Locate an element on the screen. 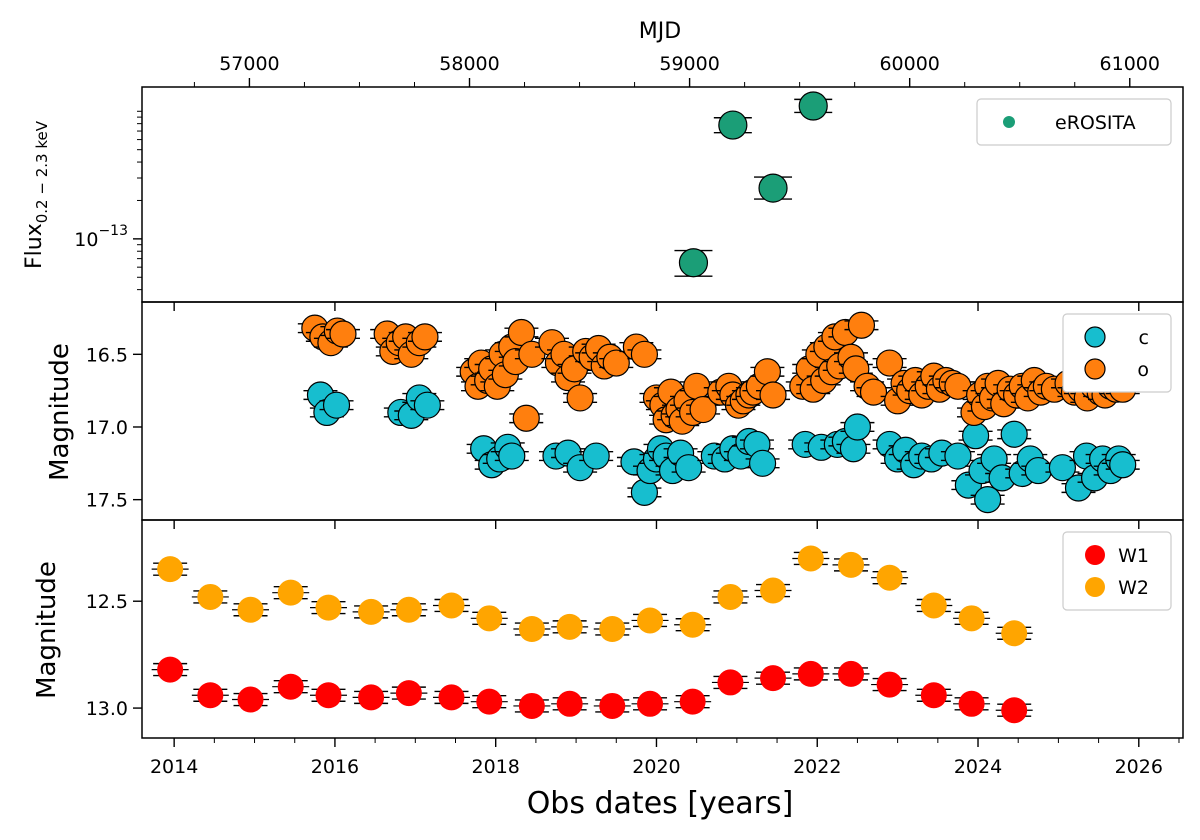 The width and height of the screenshot is (1200, 840). x-tick-label: 2016 is located at coordinates (335, 767).